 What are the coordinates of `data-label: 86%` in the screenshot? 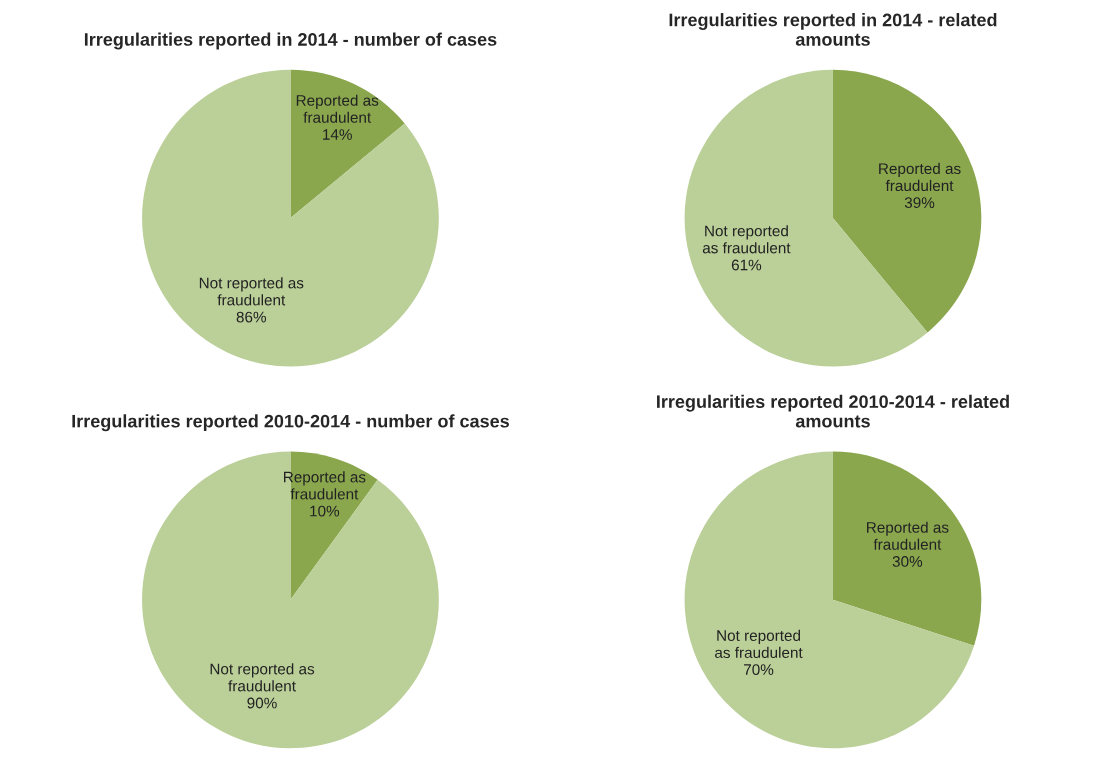 It's located at (251, 317).